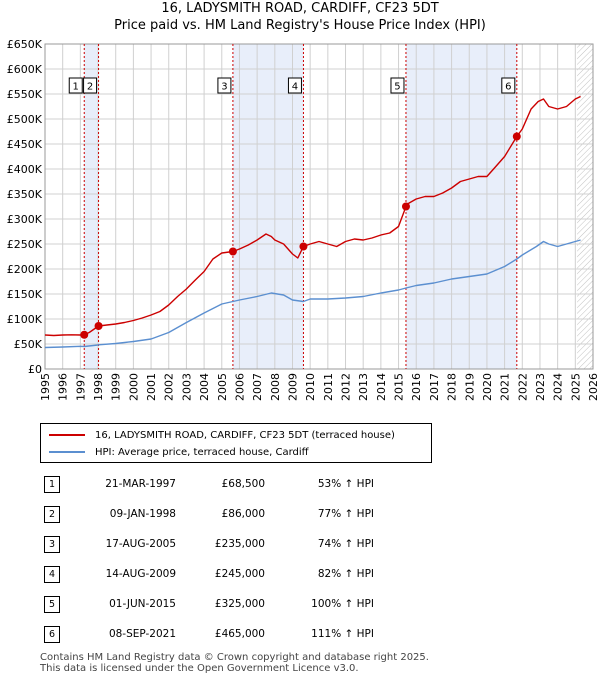  I want to click on sale-row: 1 21-MAR-1997 £68,500 53% ↑ HPI, so click(220, 484).